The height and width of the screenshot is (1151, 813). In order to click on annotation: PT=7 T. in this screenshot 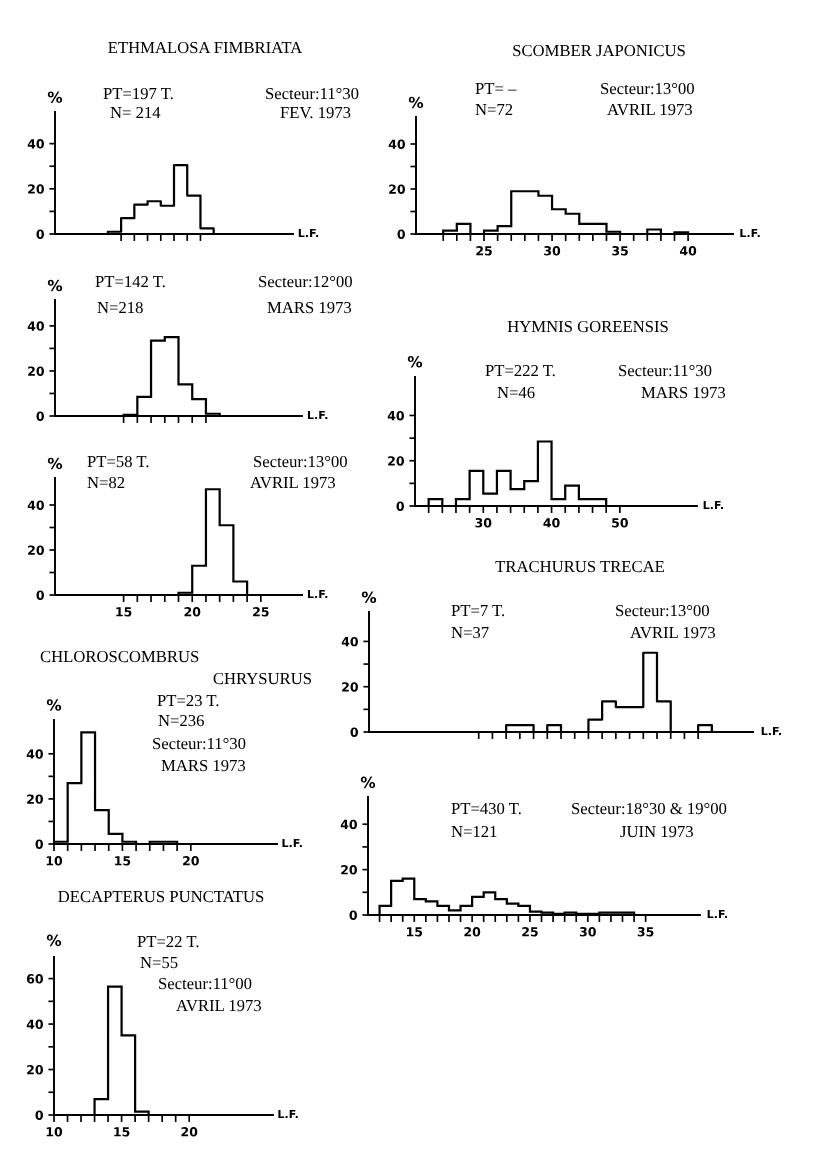, I will do `click(478, 611)`.